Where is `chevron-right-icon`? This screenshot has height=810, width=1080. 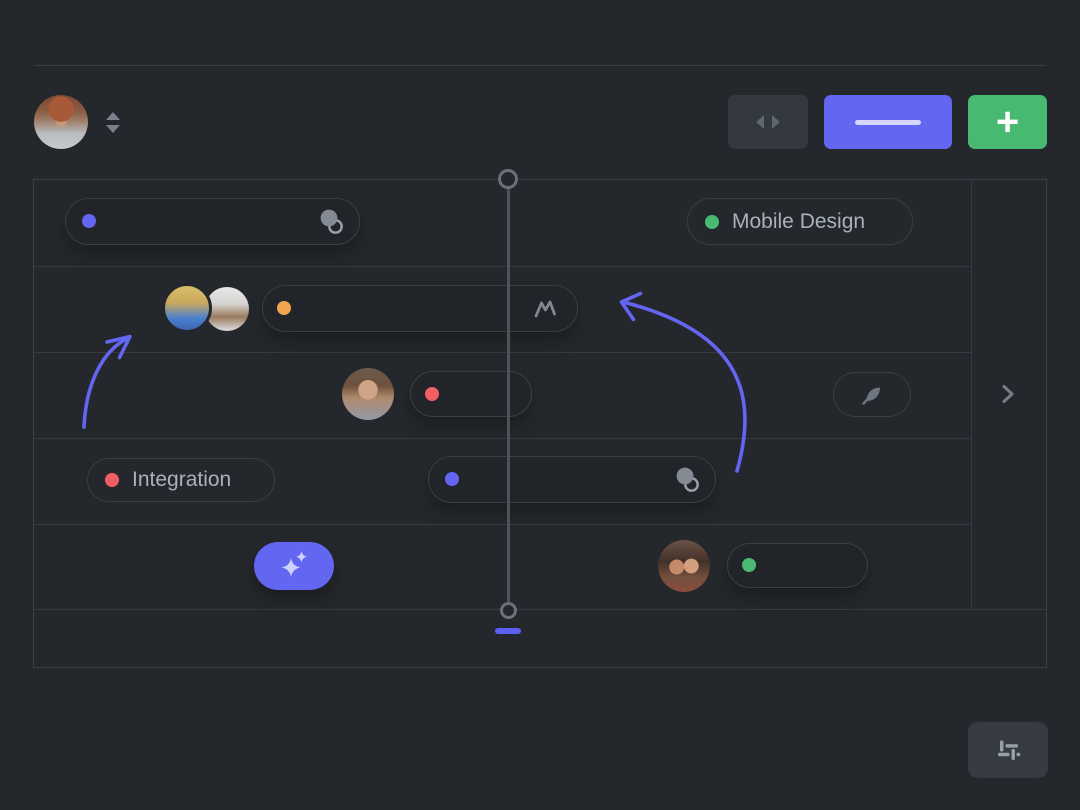 chevron-right-icon is located at coordinates (1008, 394).